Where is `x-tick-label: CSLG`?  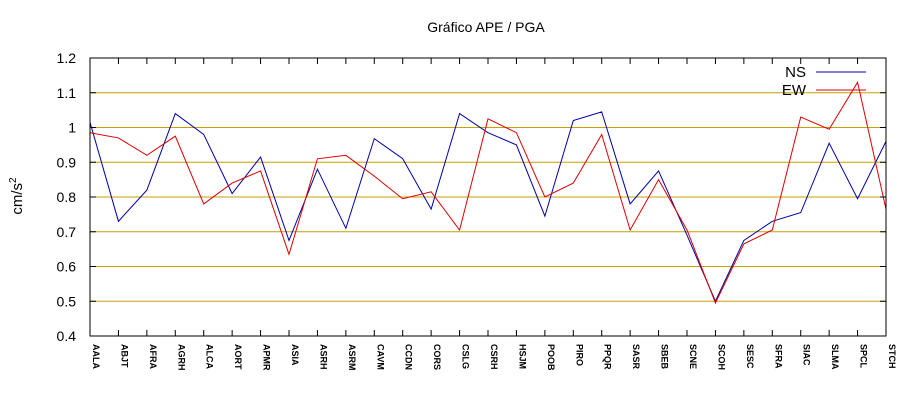
x-tick-label: CSLG is located at coordinates (466, 356).